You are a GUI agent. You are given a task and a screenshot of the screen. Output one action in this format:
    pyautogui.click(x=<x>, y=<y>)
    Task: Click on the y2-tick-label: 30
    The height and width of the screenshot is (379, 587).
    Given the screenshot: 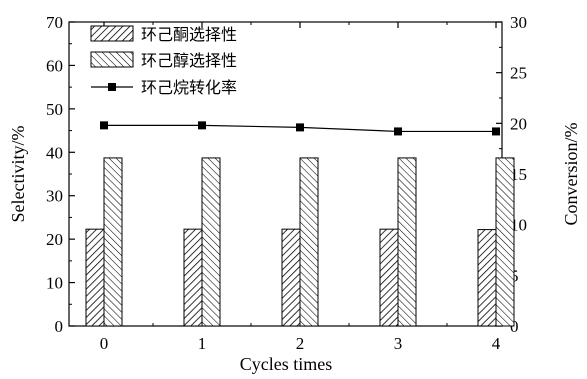 What is the action you would take?
    pyautogui.click(x=518, y=22)
    